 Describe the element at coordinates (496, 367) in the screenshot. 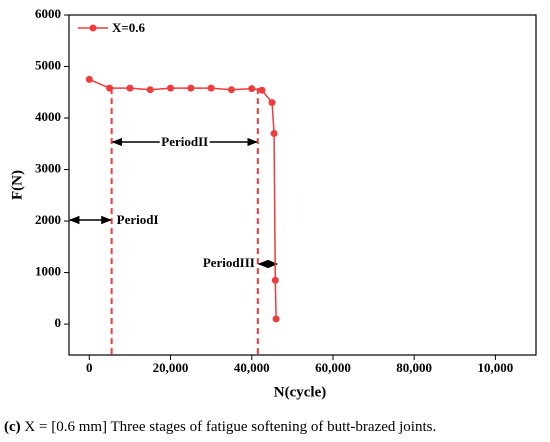

I see `x-tick-label: 10,000` at that location.